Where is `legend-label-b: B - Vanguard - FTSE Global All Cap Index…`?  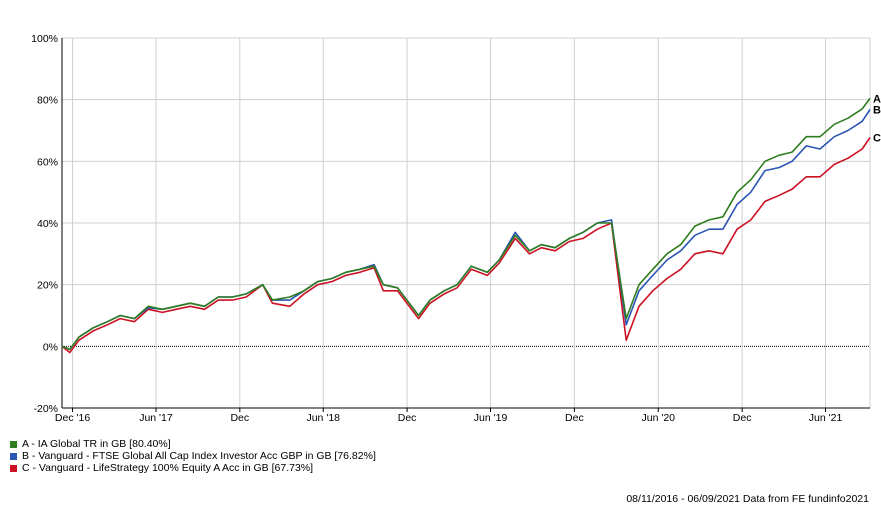
legend-label-b: B - Vanguard - FTSE Global All Cap Index… is located at coordinates (199, 456).